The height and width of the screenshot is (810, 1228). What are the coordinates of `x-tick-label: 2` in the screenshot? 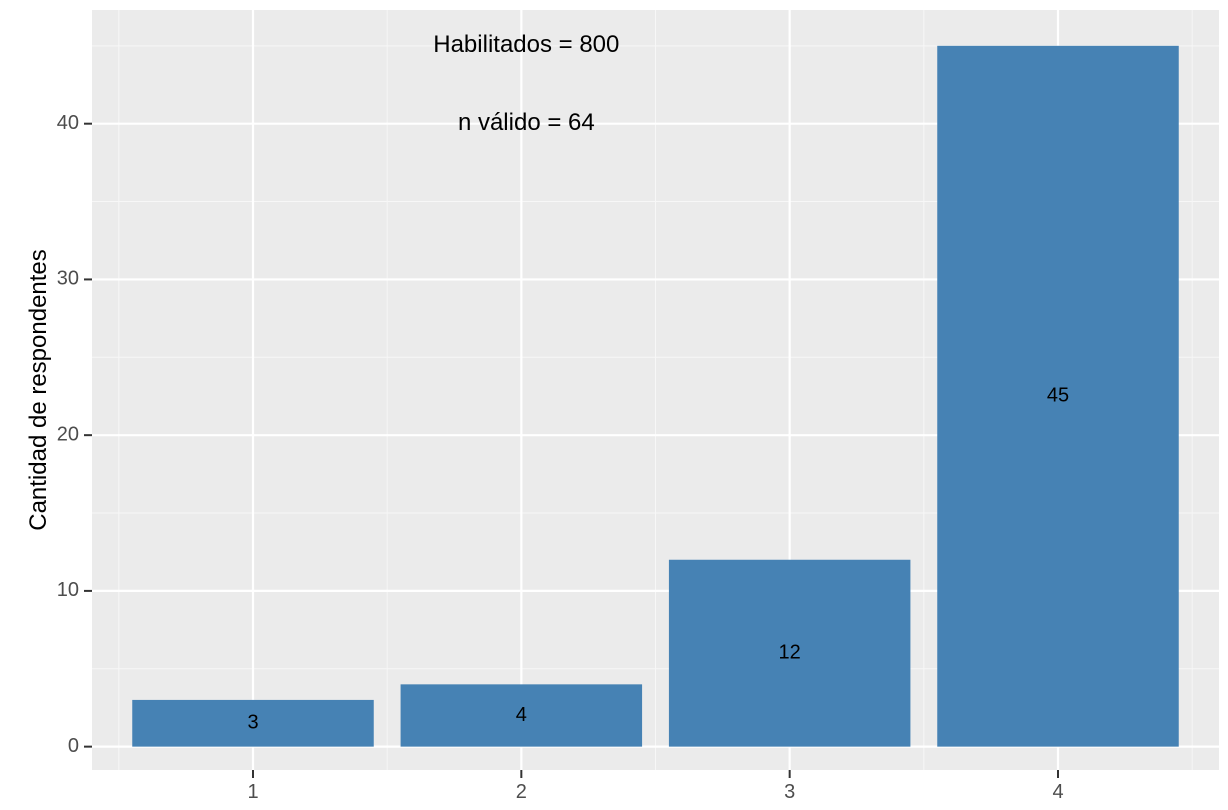 It's located at (521, 792).